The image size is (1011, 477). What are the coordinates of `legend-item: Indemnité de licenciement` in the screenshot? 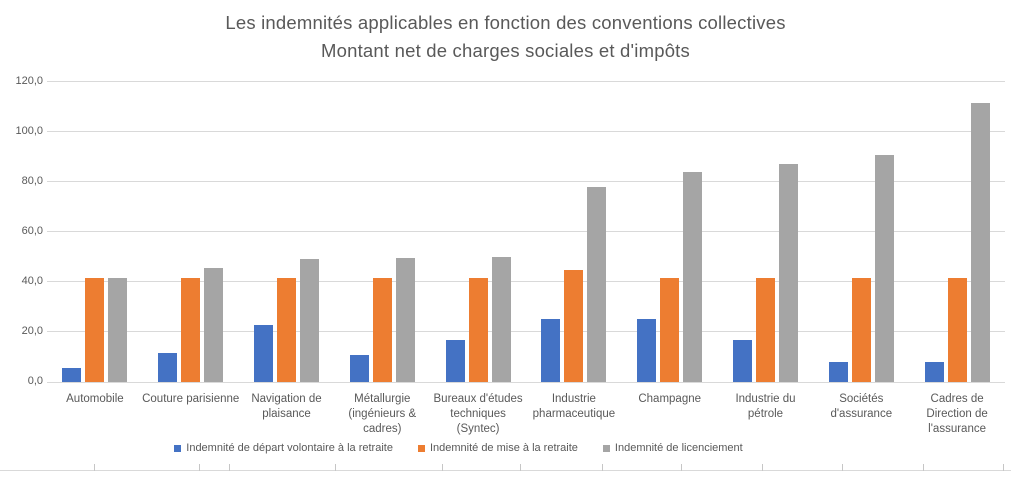 It's located at (672, 448).